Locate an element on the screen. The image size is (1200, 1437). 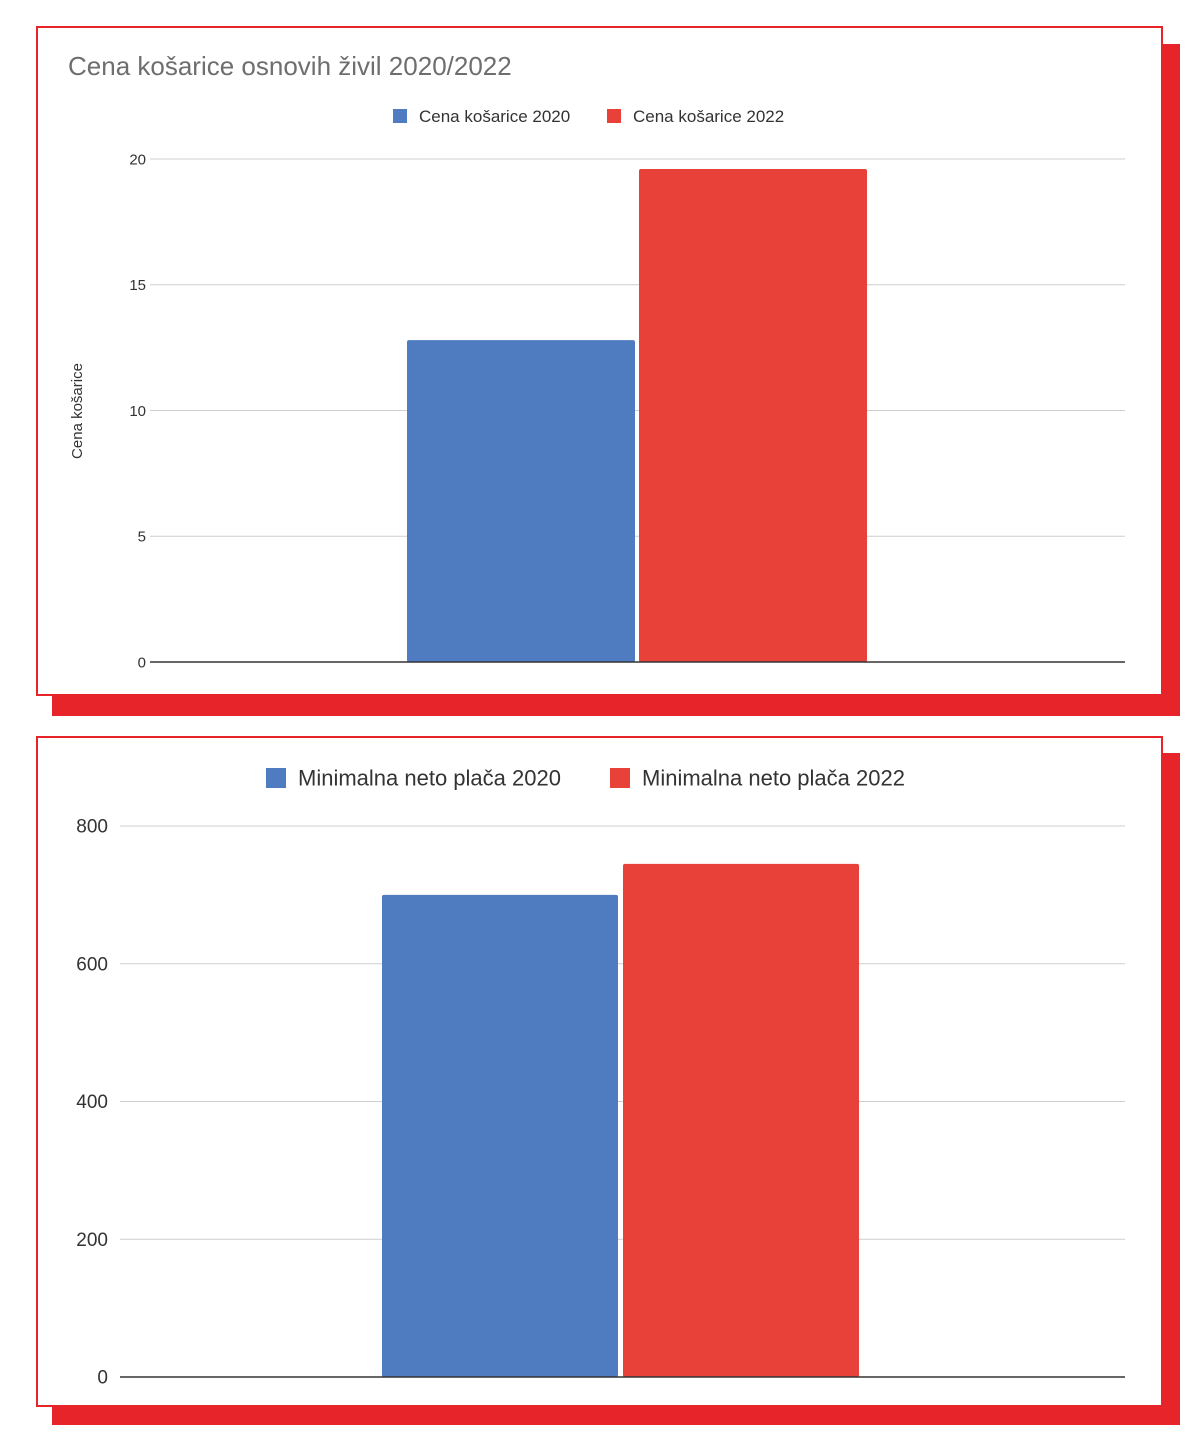
y-tick-label: 10 is located at coordinates (137, 411).